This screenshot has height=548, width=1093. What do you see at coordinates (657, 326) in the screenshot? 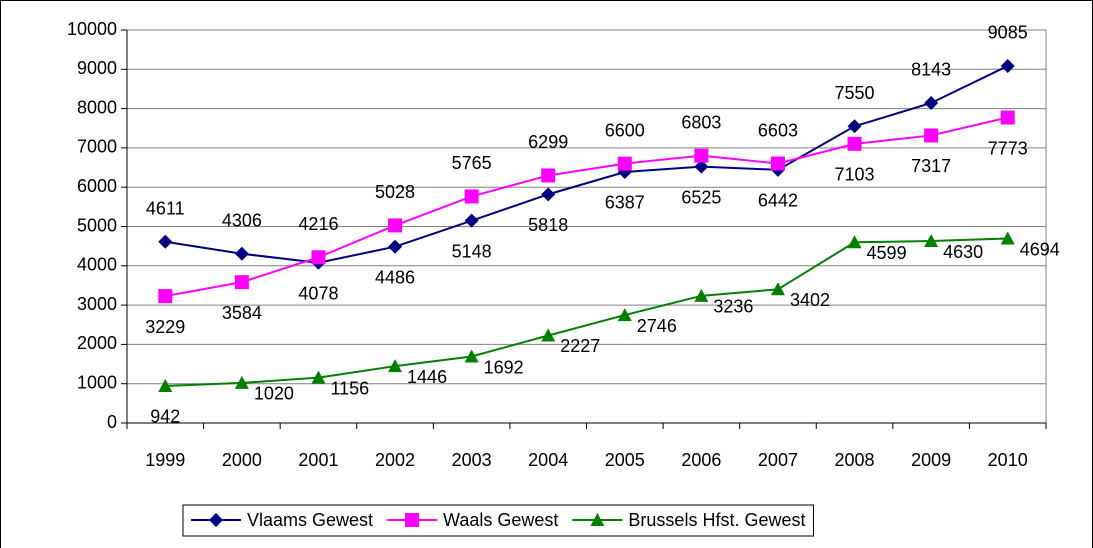
I see `data-label: 2746` at bounding box center [657, 326].